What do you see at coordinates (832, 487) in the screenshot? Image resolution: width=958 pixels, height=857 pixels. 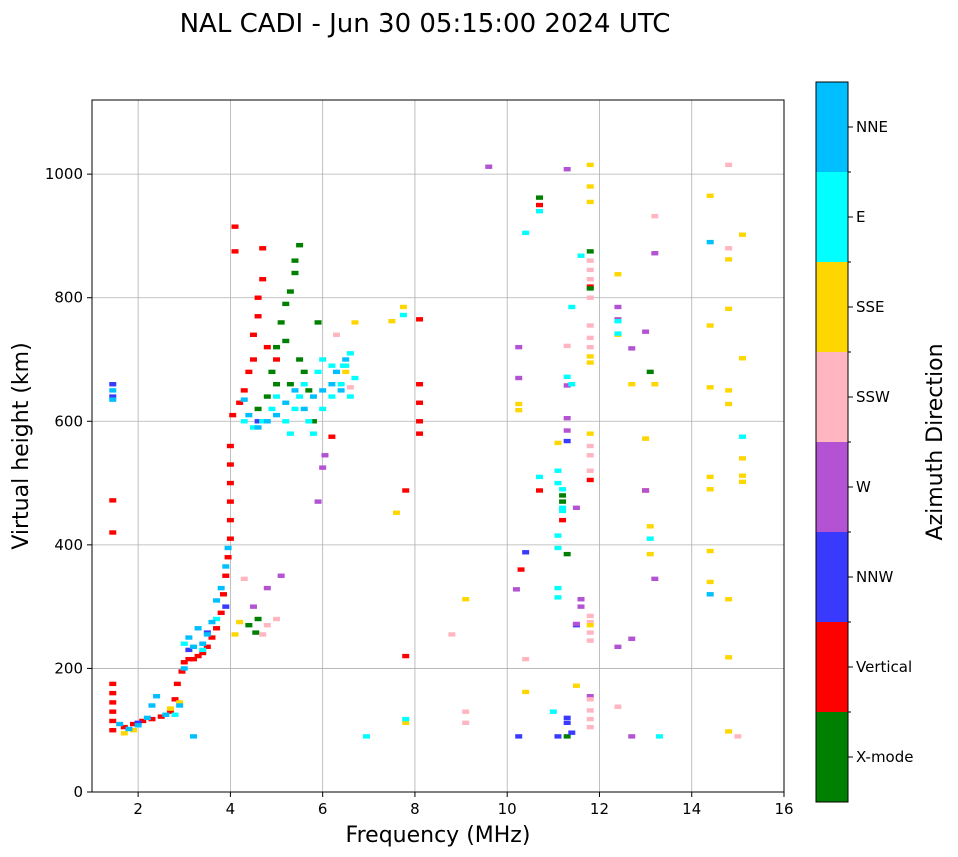 I see `colorbar-segment-w` at bounding box center [832, 487].